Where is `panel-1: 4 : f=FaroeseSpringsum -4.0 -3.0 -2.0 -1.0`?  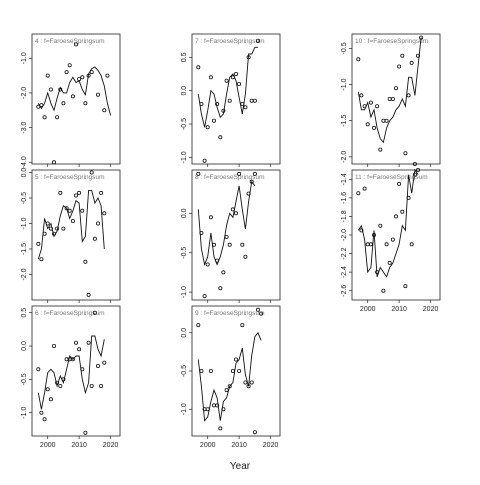 panel-1: 4 : f=FaroeseSpringsum -4.0 -3.0 -2.0 -1.0 is located at coordinates (71, 100).